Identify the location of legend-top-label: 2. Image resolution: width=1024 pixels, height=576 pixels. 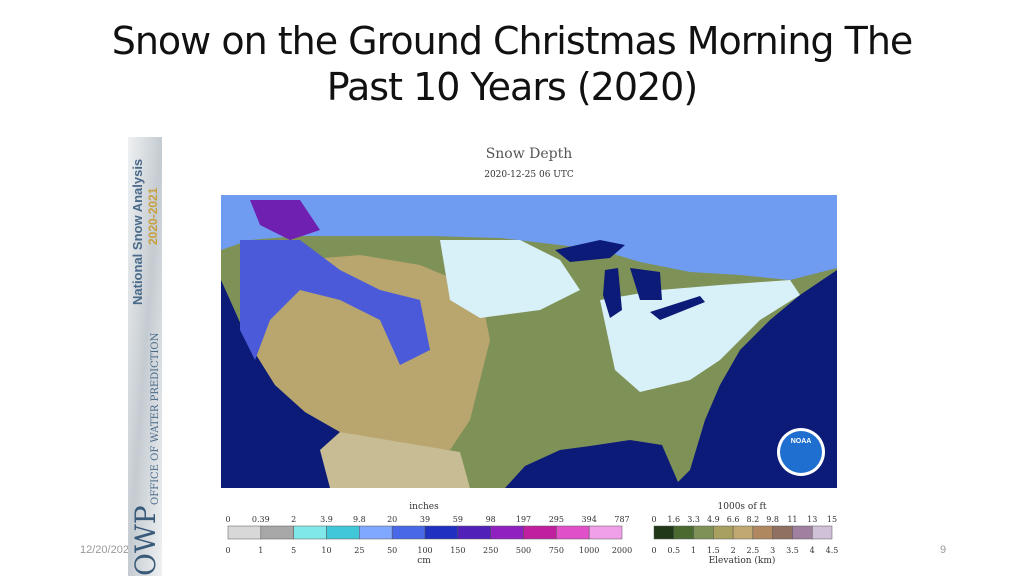
(293, 519).